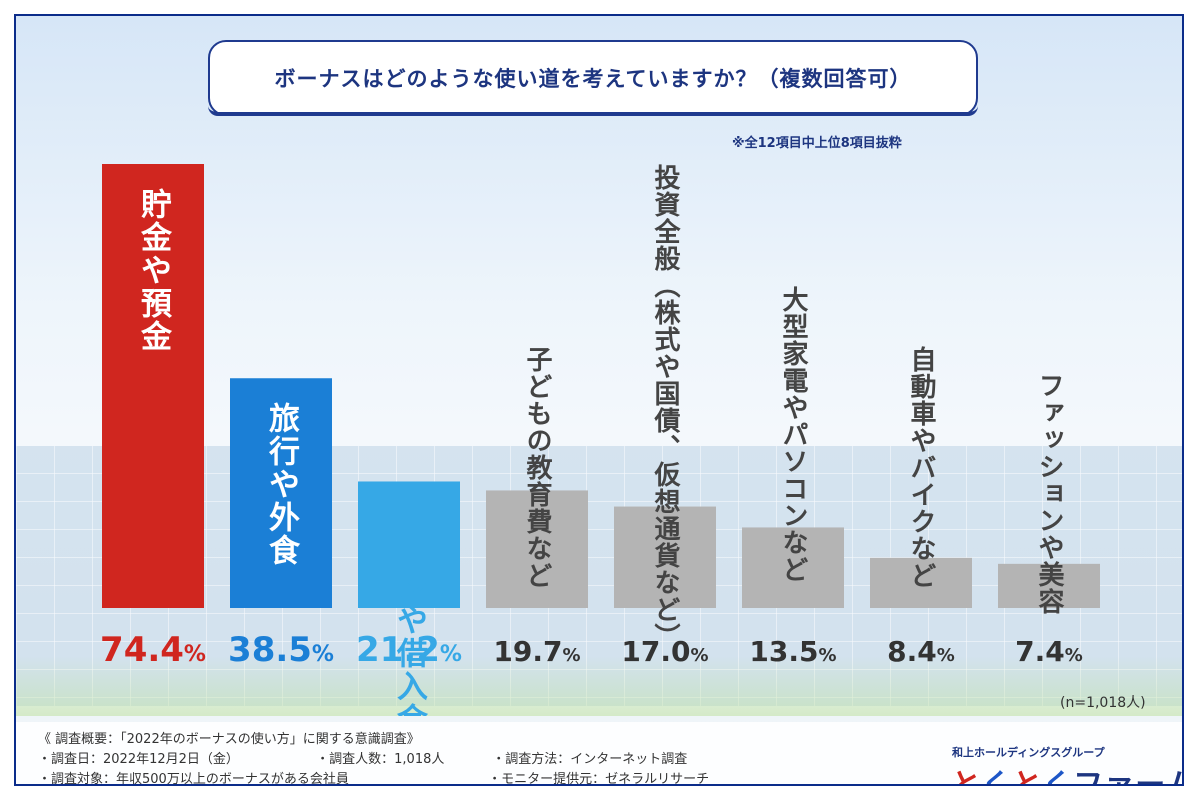 This screenshot has height=800, width=1200. I want to click on company-logo: とくとくファーム, so click(1066, 777).